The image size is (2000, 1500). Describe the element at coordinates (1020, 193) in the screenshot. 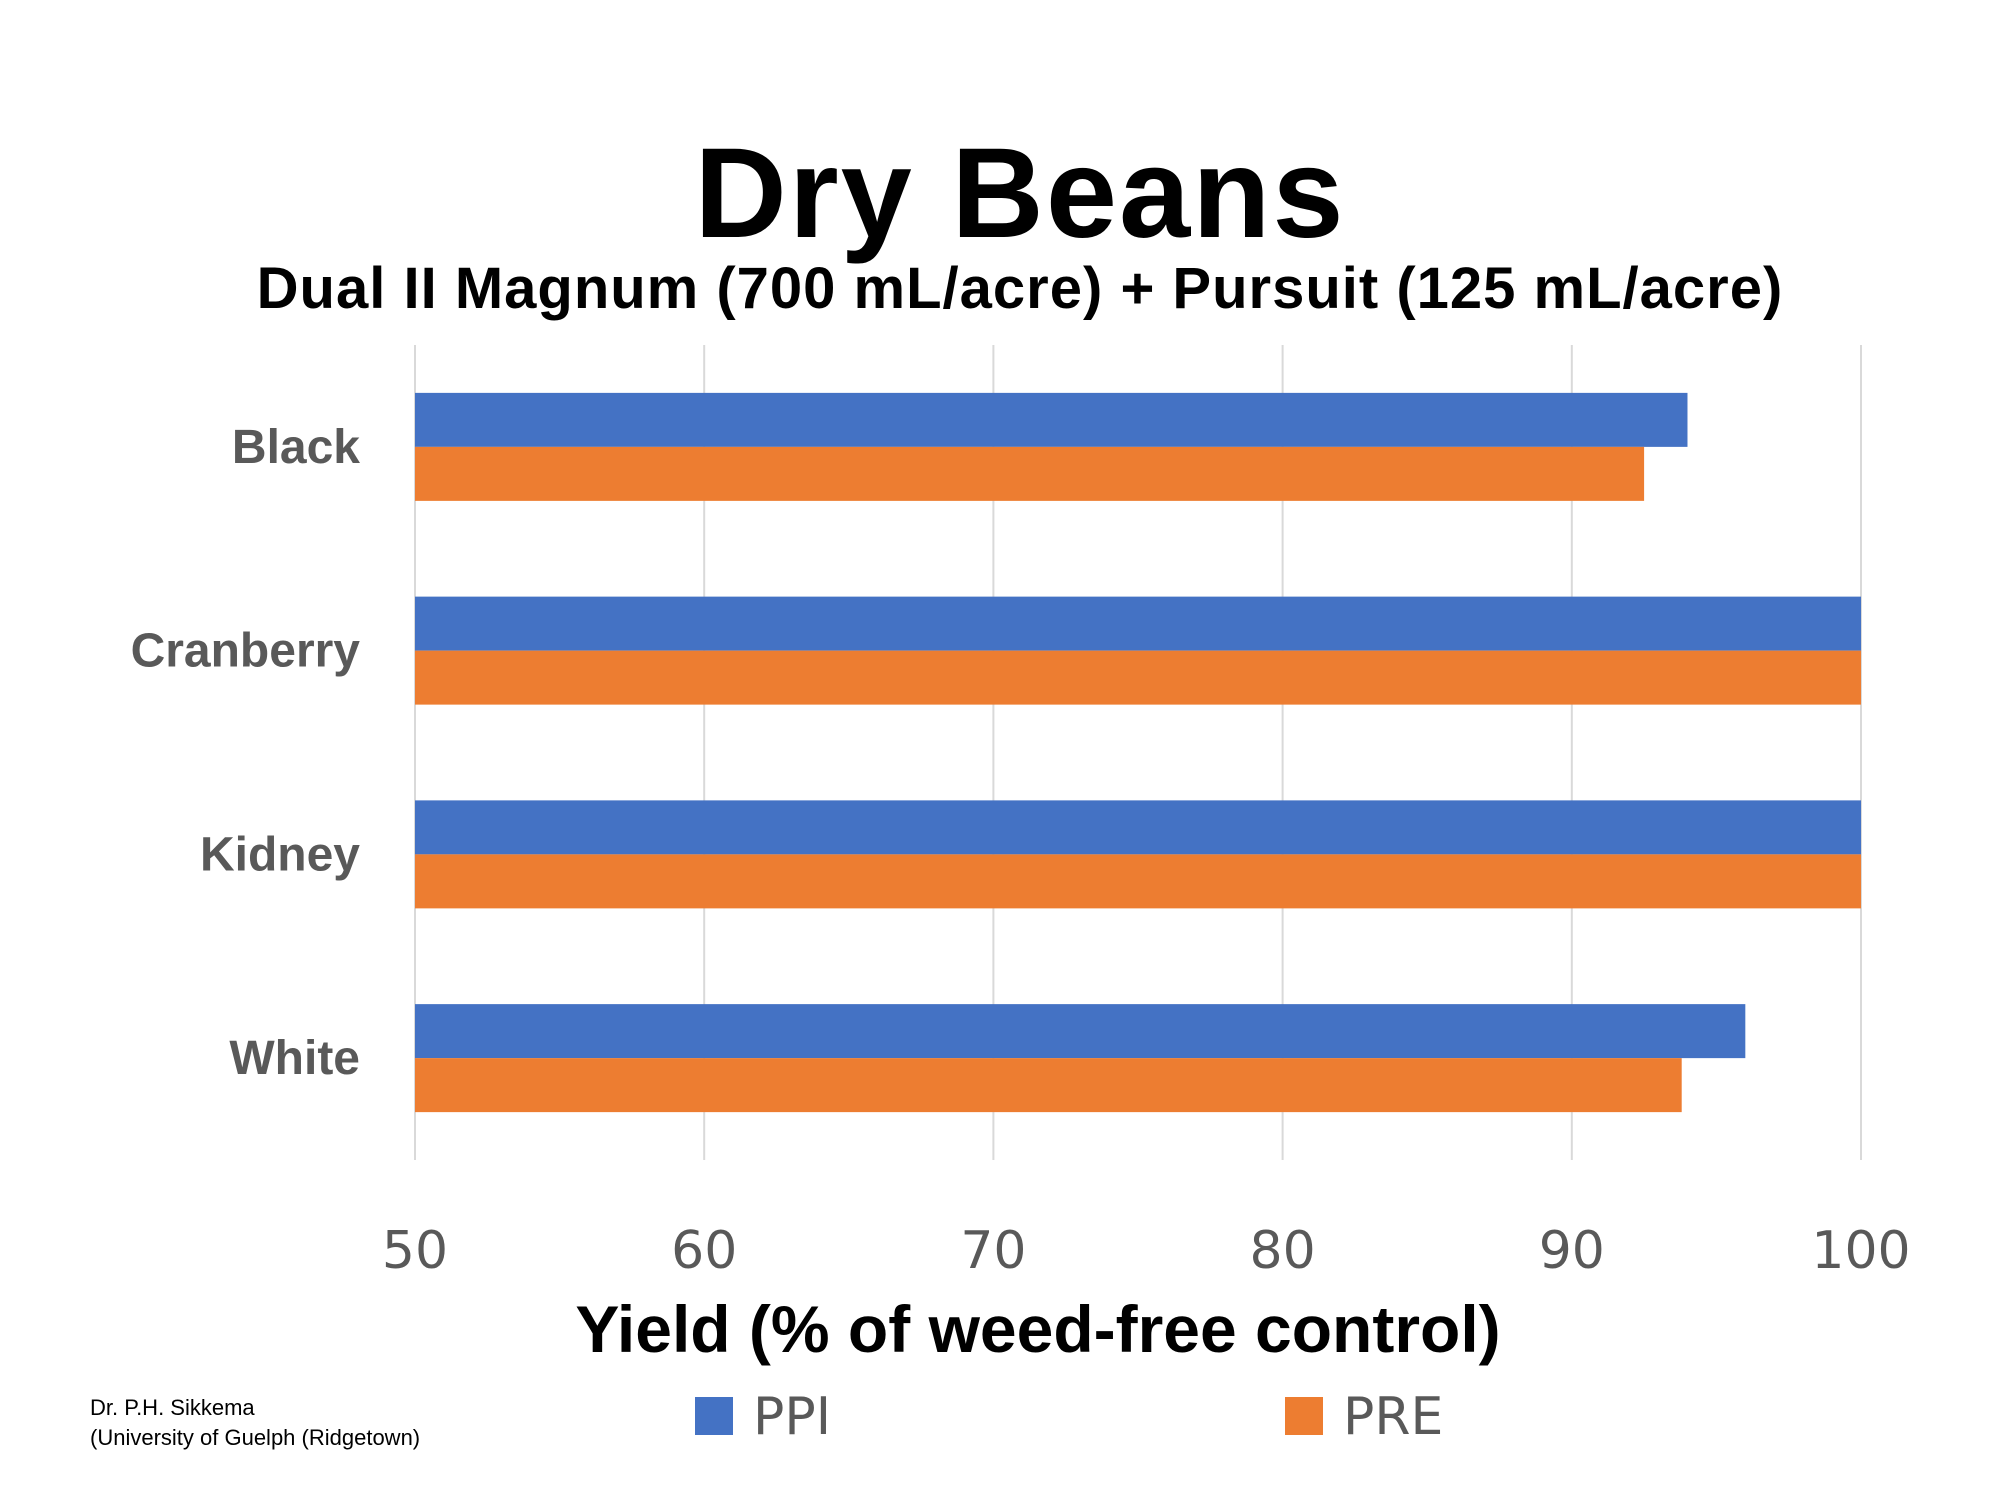

I see `chart-title: Dry Beans` at that location.